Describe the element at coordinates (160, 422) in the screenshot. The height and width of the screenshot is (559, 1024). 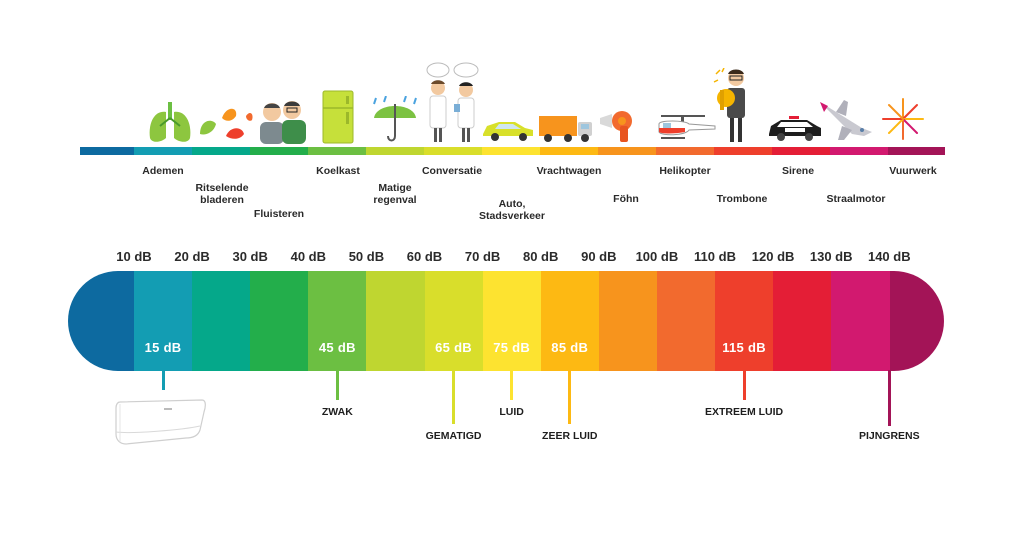
I see `air-conditioner-icon` at that location.